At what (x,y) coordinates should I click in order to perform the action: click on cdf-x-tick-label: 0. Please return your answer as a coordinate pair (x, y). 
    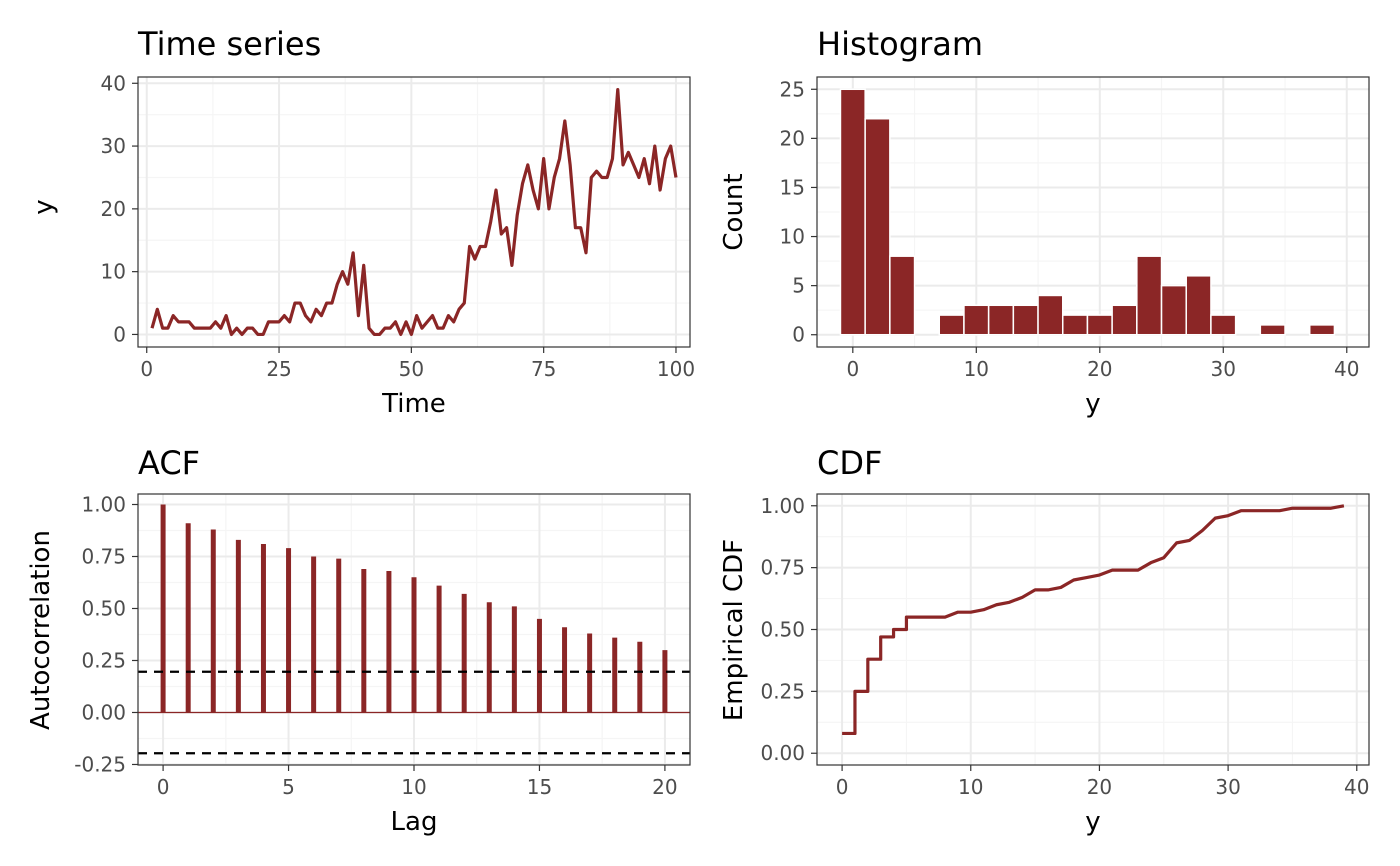
    Looking at the image, I should click on (842, 787).